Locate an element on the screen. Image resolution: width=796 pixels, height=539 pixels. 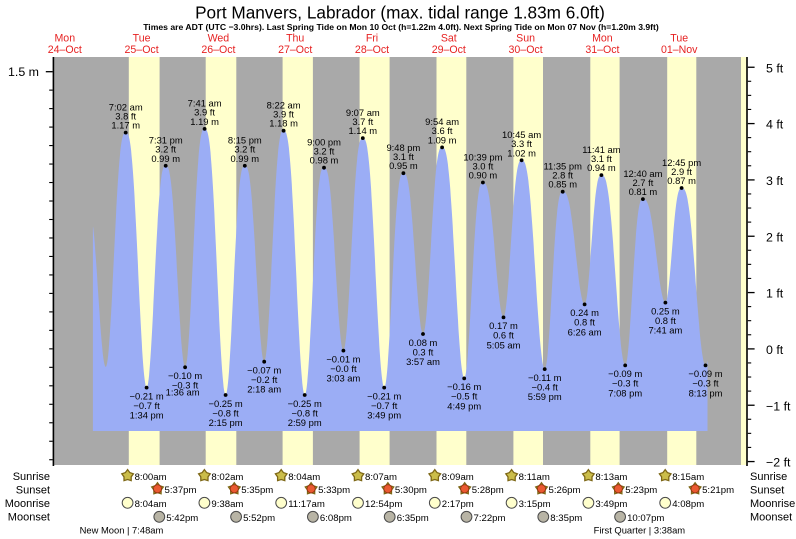
svg-text: 5:30pm is located at coordinates (411, 490).